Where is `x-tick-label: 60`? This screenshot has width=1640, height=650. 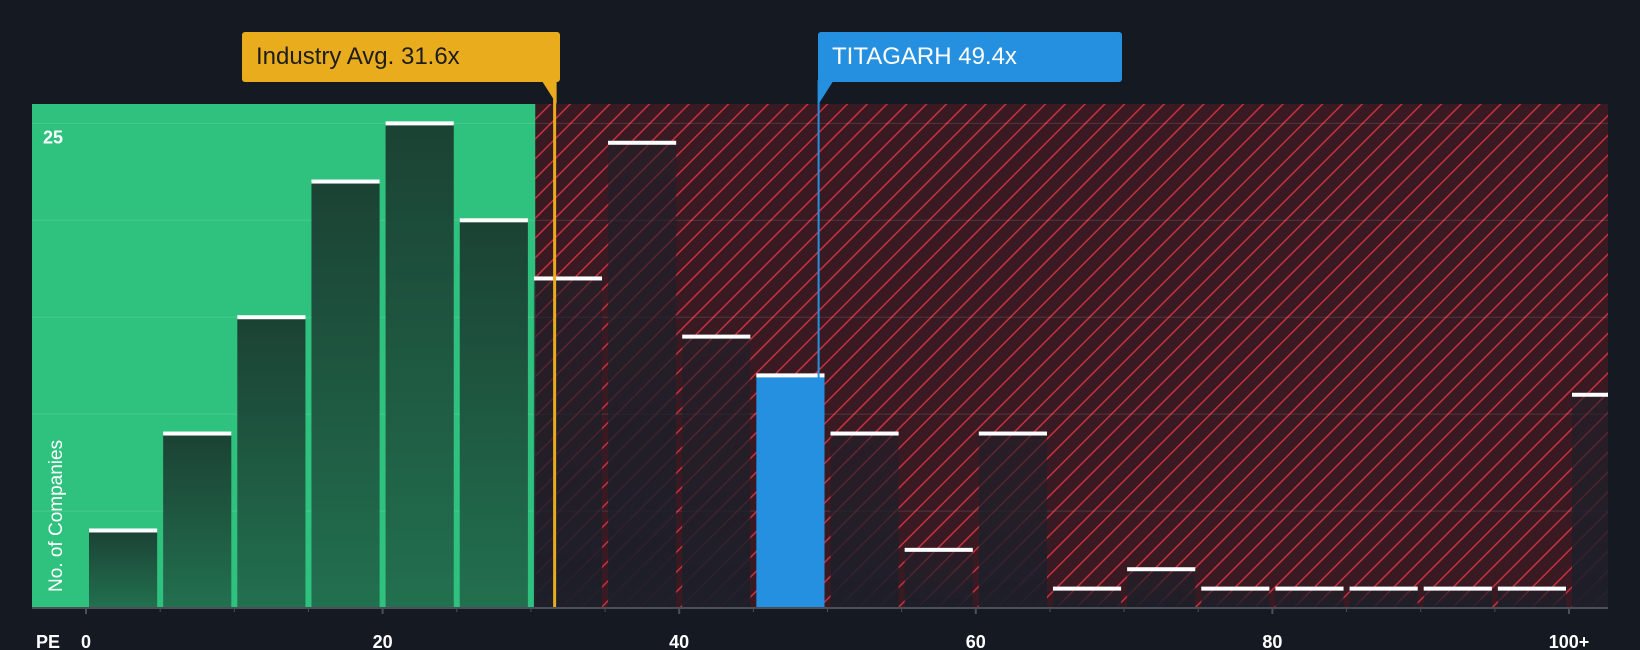 x-tick-label: 60 is located at coordinates (976, 641).